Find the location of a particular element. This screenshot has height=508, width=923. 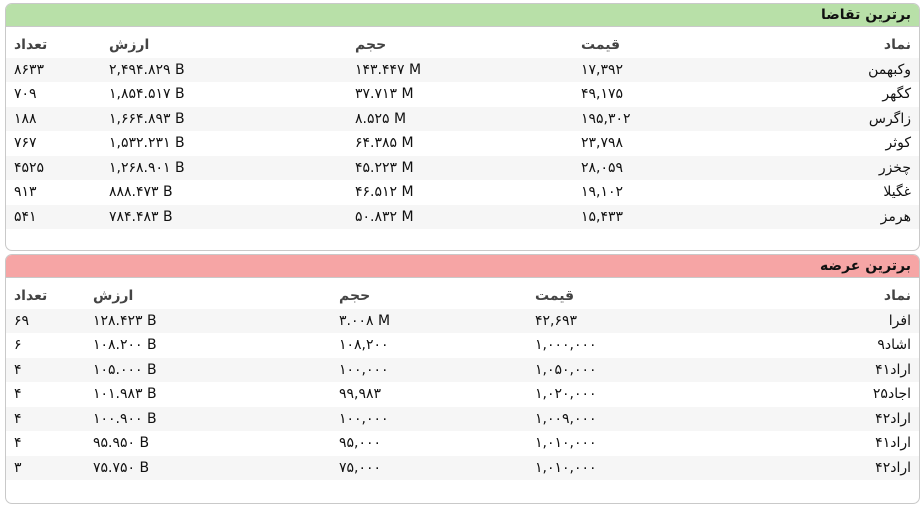

value-cell: ۱,۶۶۴.۸۹۳ B is located at coordinates (147, 118).